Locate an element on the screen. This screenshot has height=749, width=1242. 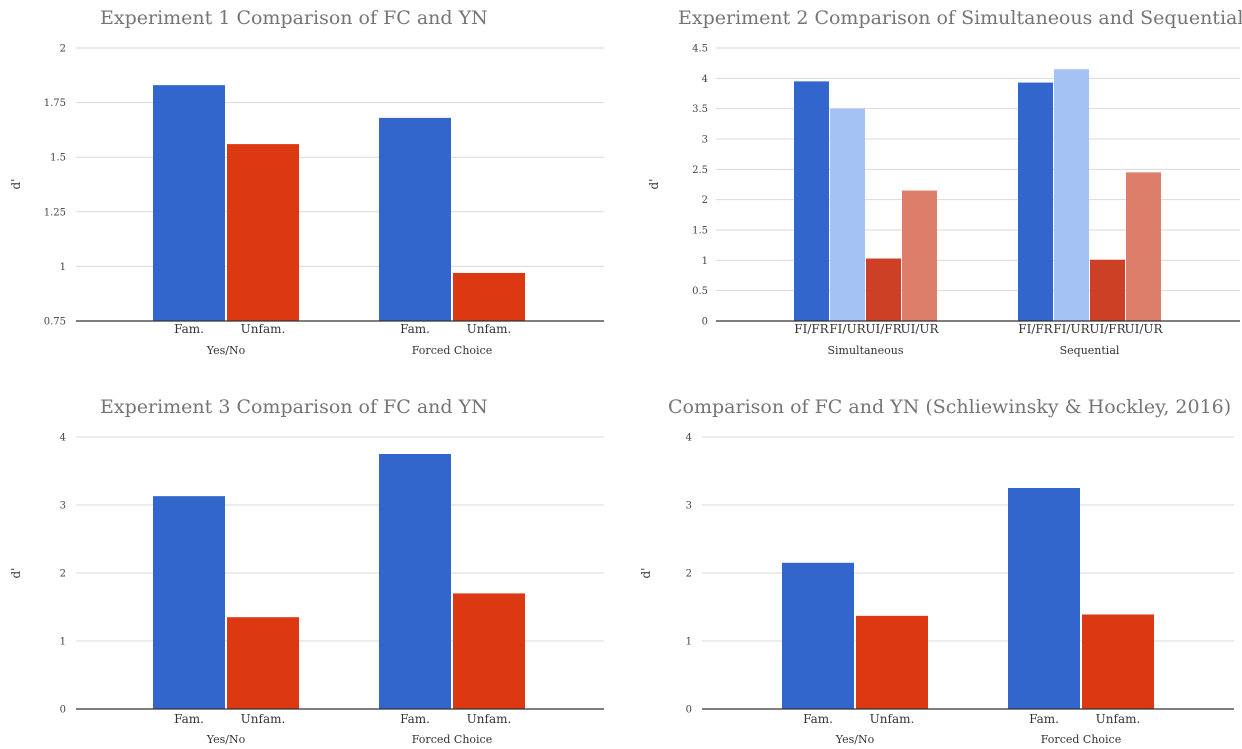
bar-sequential-fi-fr is located at coordinates (1035, 201).